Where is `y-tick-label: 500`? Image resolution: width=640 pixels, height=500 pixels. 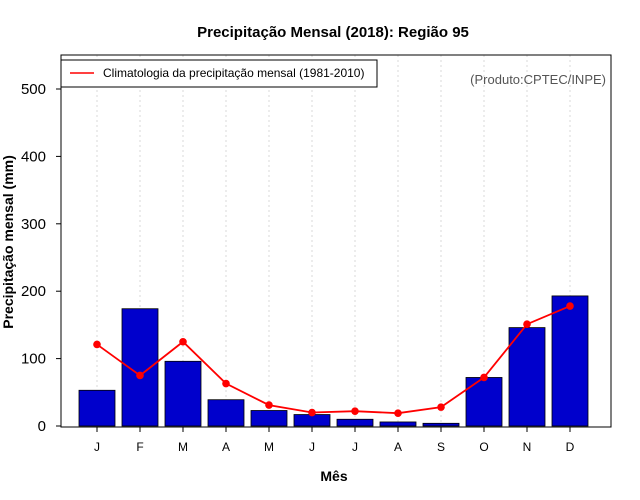 y-tick-label: 500 is located at coordinates (33, 89).